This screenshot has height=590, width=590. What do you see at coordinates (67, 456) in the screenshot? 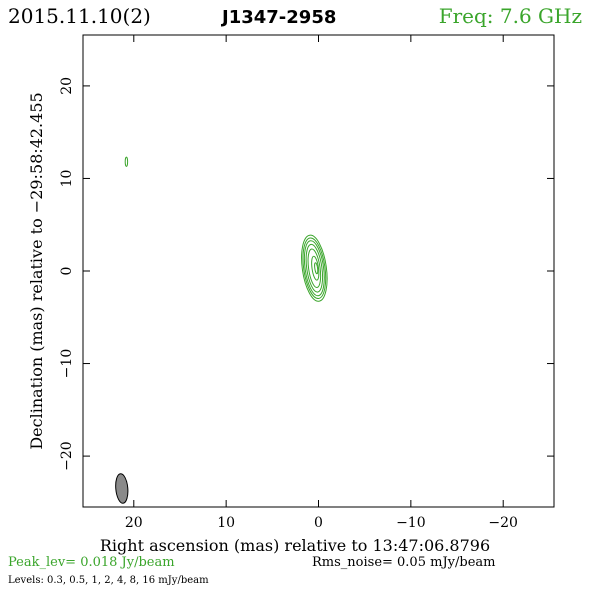
I see `y-tick-label: −20` at bounding box center [67, 456].